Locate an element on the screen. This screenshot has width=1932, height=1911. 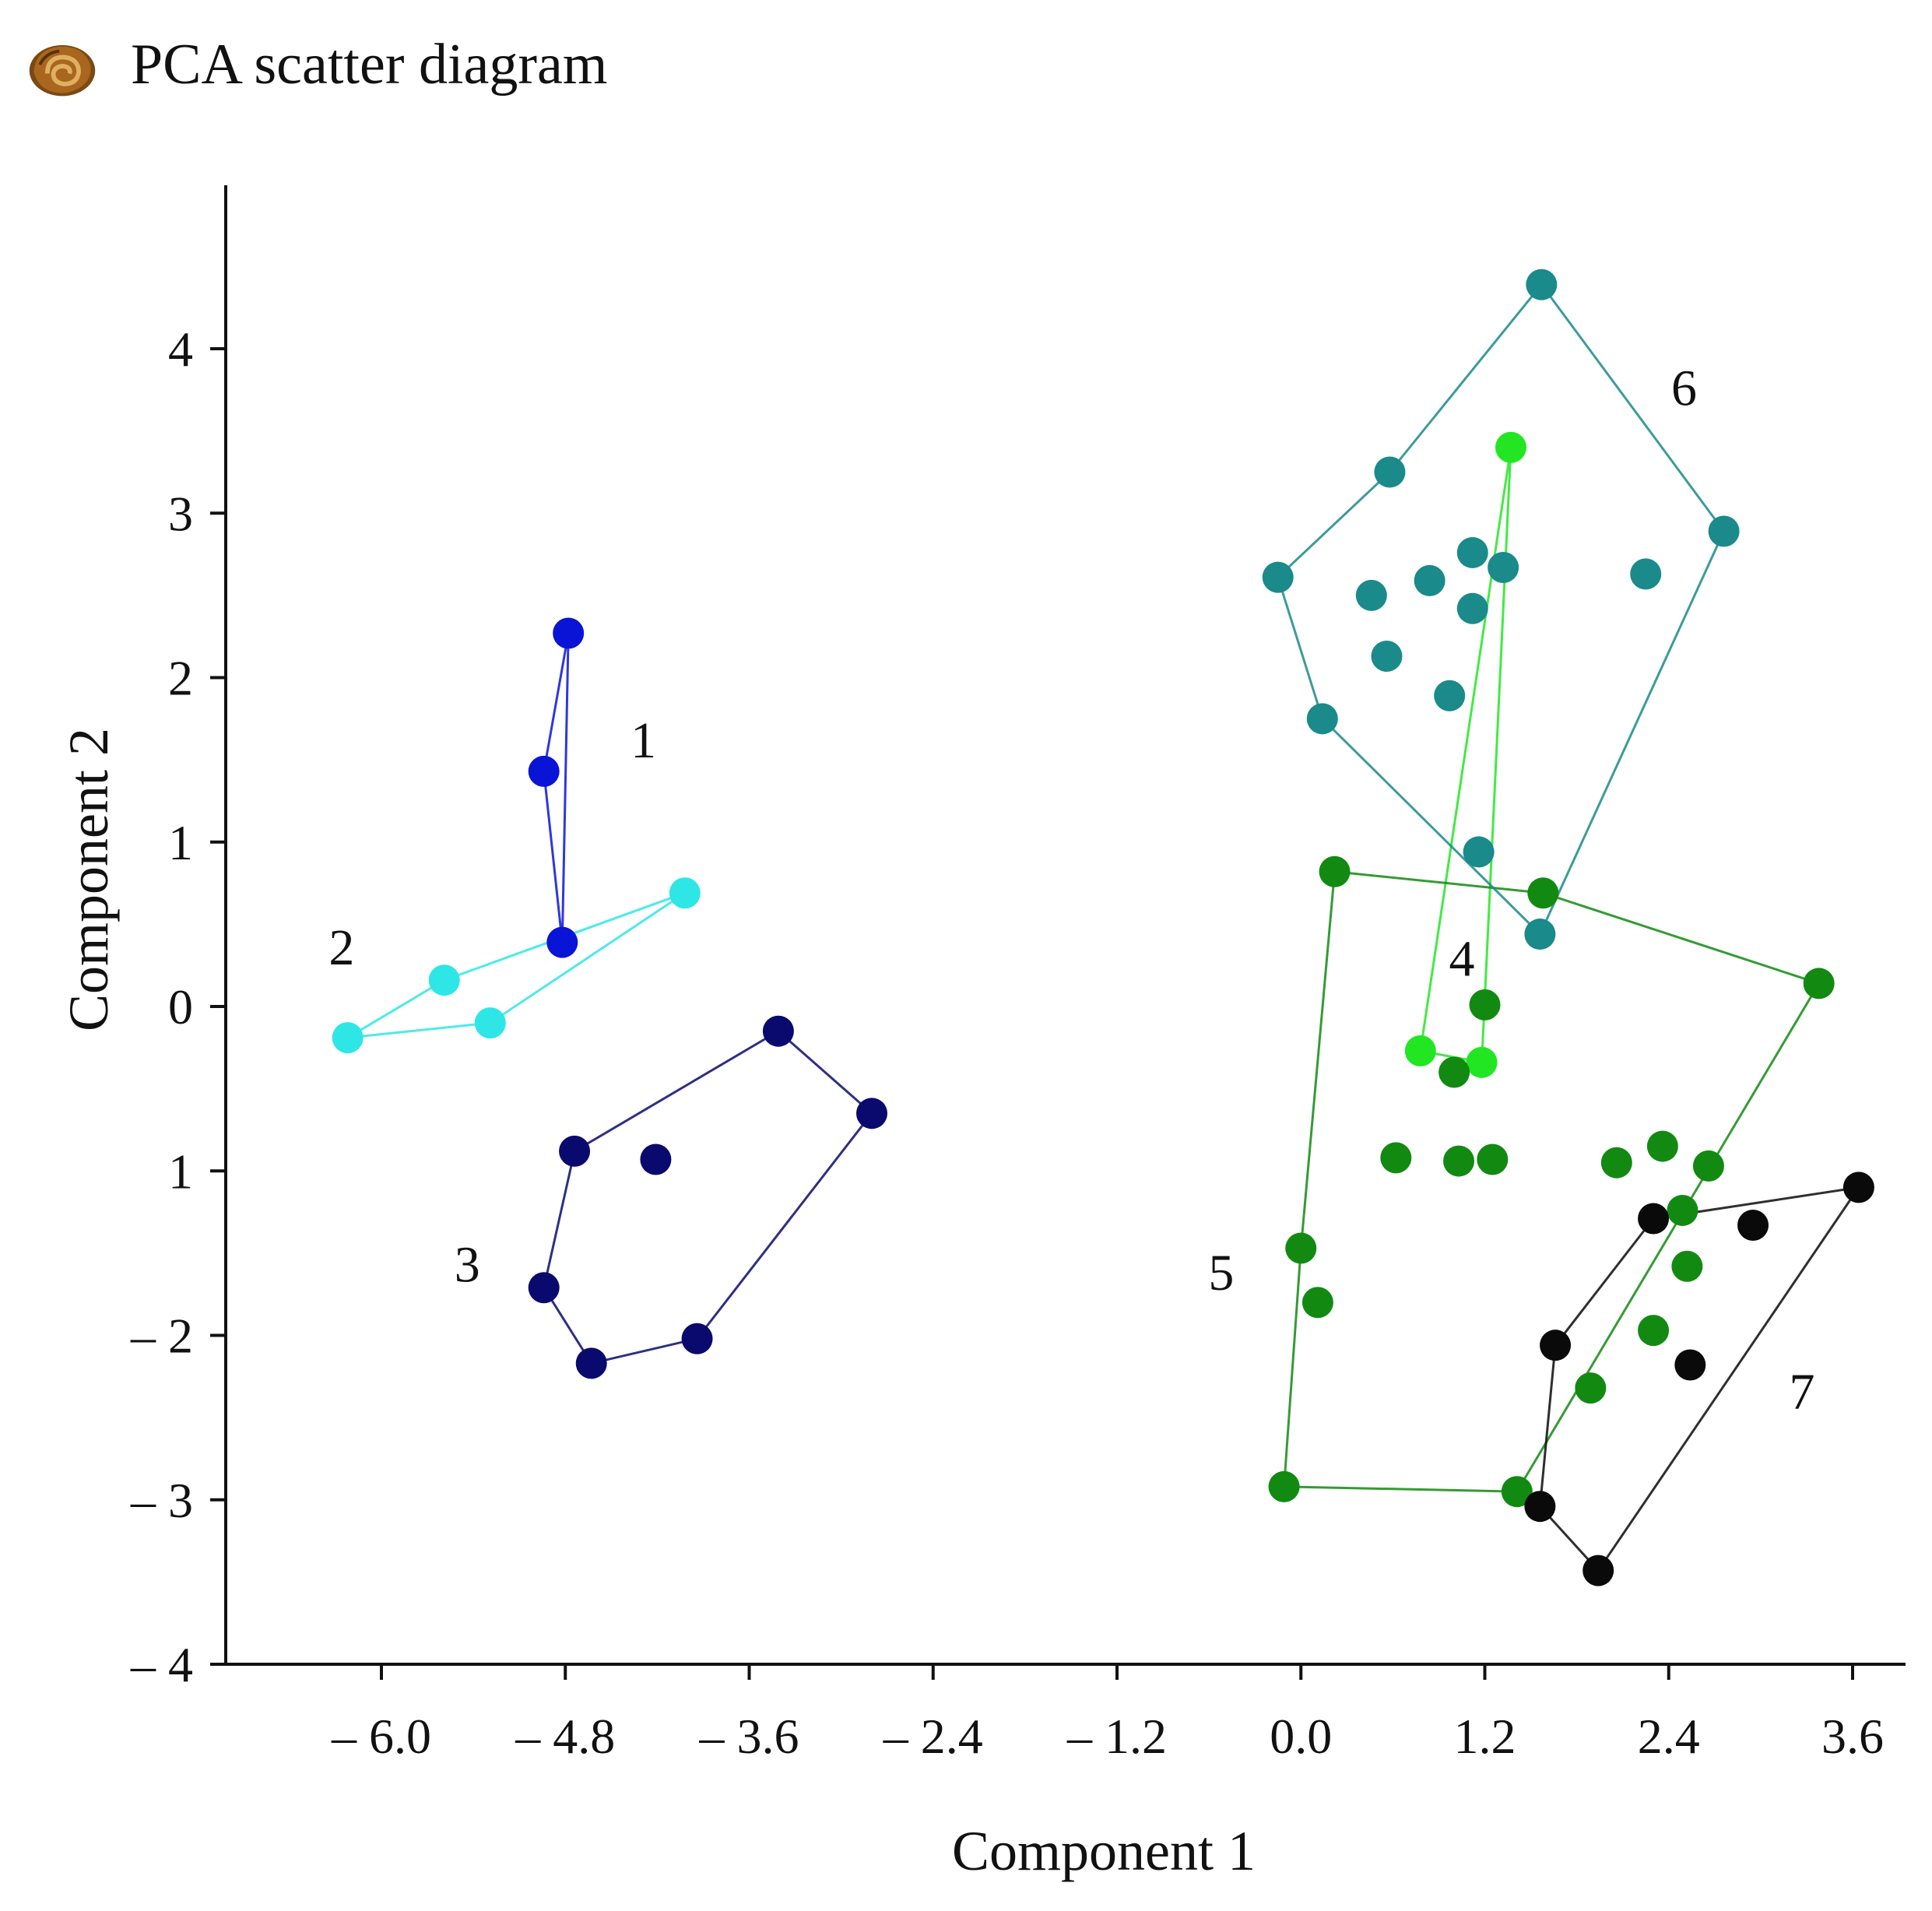
cluster-5-label: 5 is located at coordinates (1221, 1273).